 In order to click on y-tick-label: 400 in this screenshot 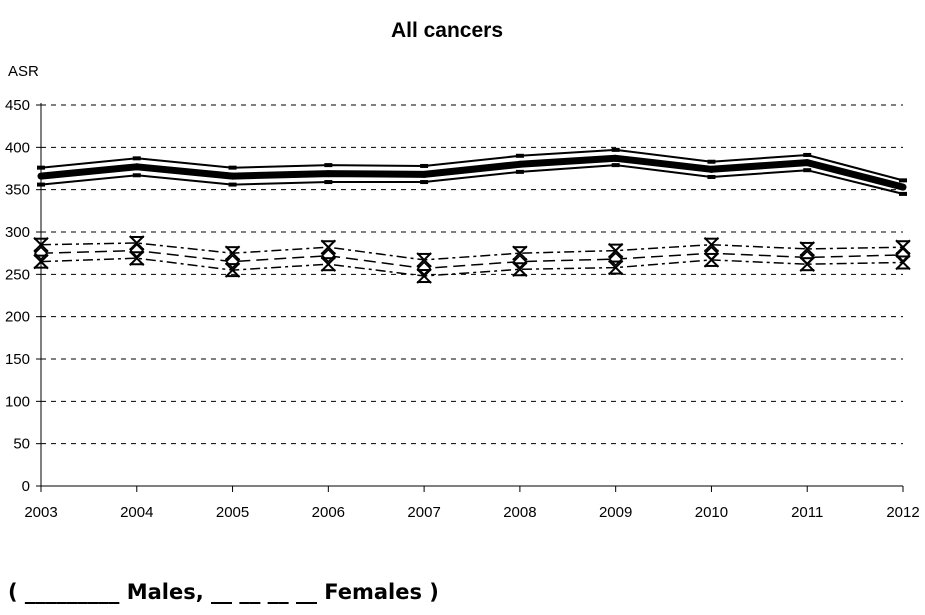, I will do `click(17, 147)`.